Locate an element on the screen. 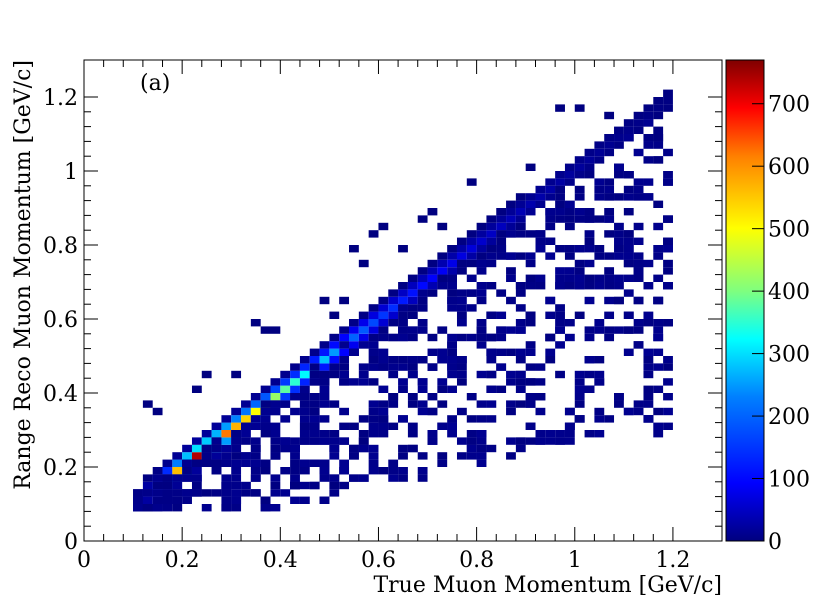 This screenshot has width=830, height=602. x-axis-title: True Muon Momentum [GeV/c] is located at coordinates (547, 585).